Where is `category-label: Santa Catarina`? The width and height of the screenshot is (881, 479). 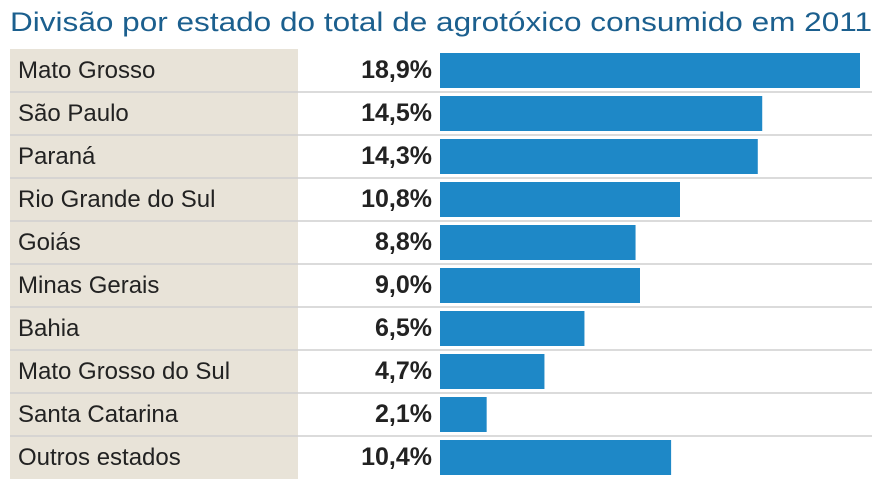 category-label: Santa Catarina is located at coordinates (98, 414).